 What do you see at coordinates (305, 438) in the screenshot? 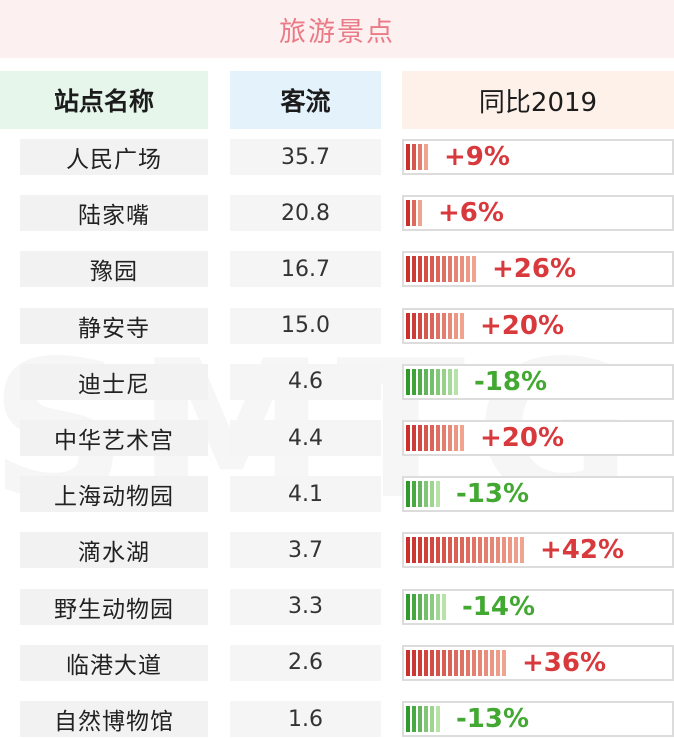
I see `passenger-flow-value: 4.4` at bounding box center [305, 438].